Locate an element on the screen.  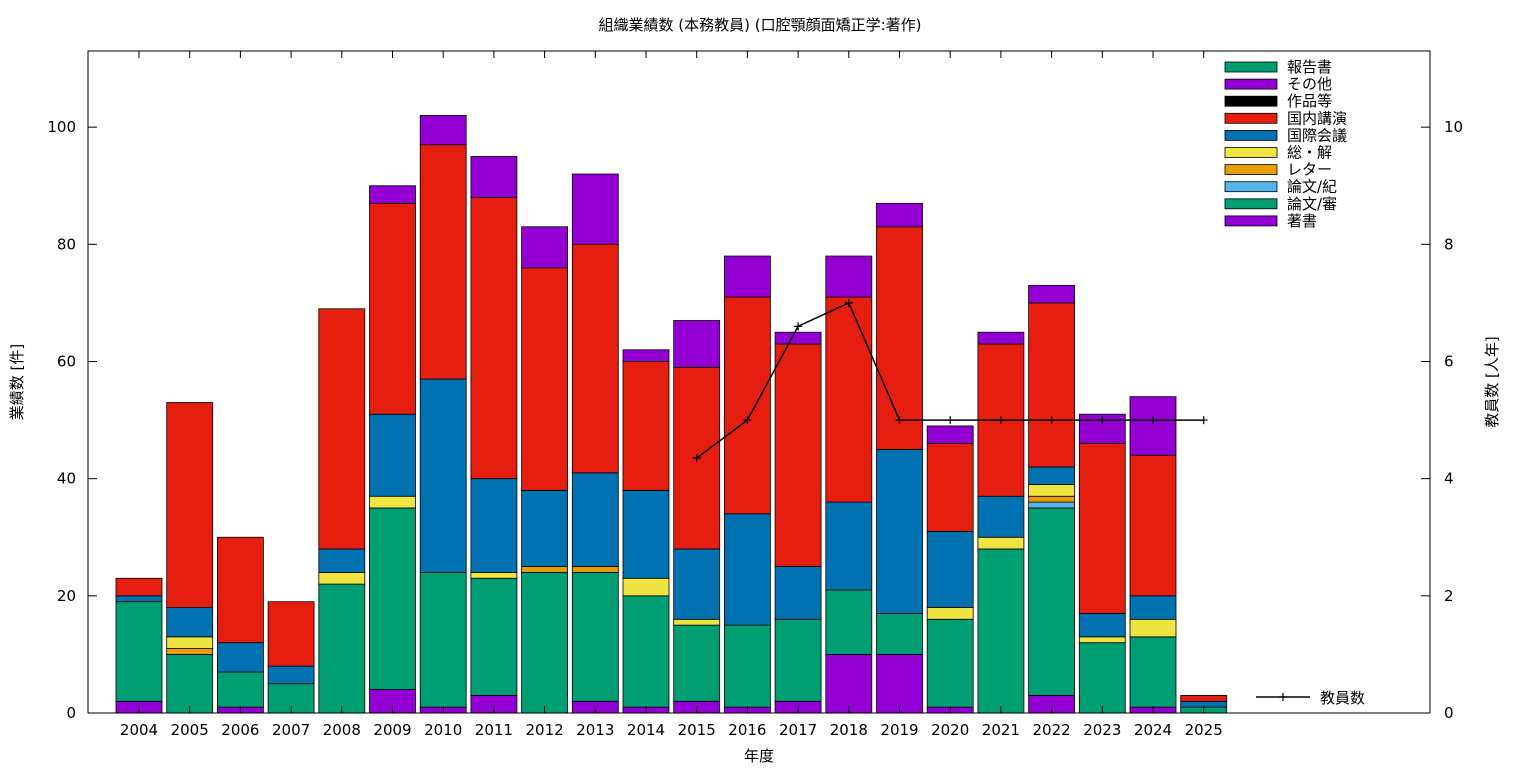
legend-line-marker is located at coordinates (1283, 697).